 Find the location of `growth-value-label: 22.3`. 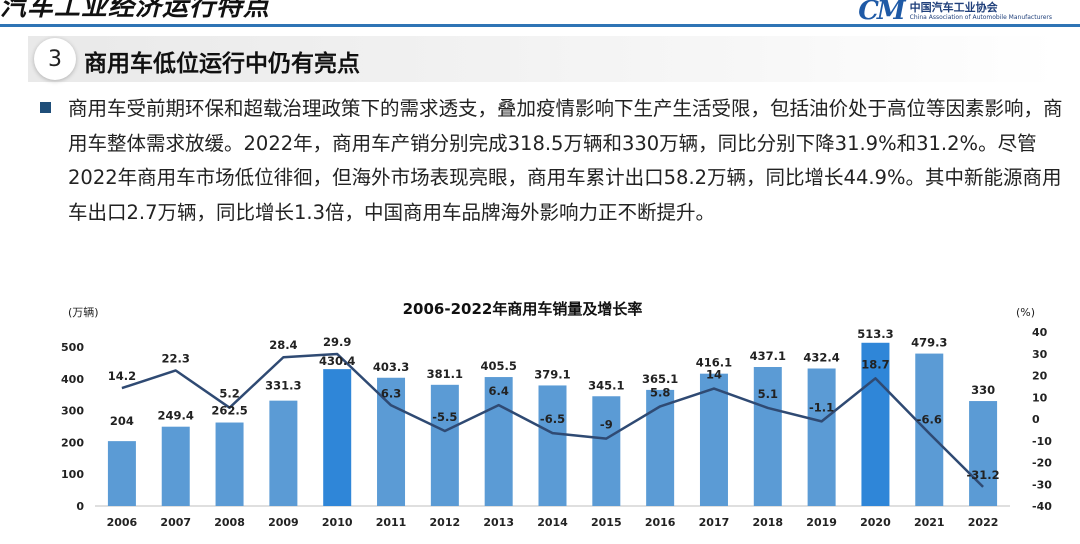

growth-value-label: 22.3 is located at coordinates (176, 358).